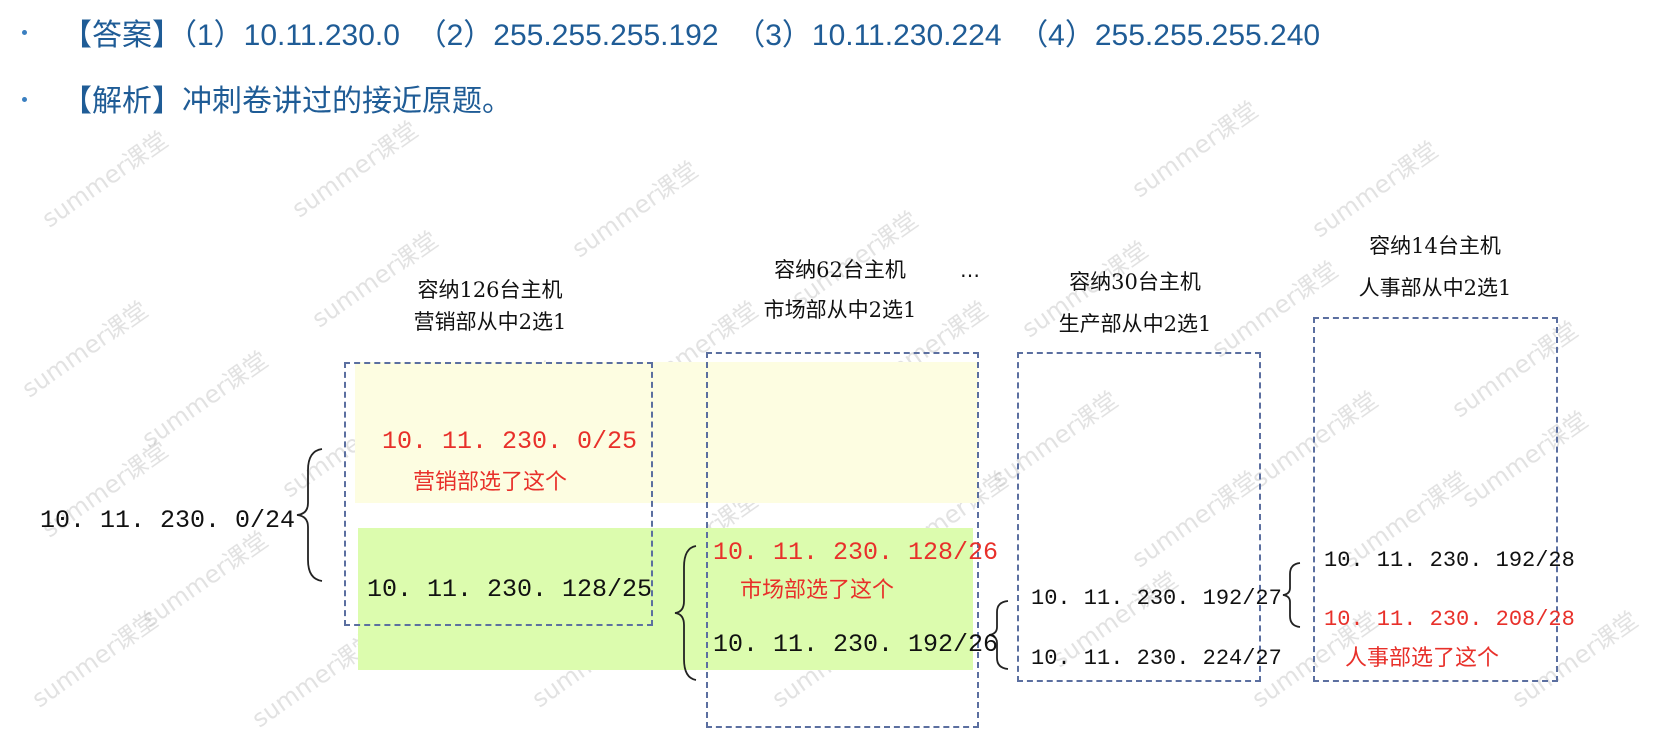 The image size is (1676, 734). I want to click on dept-label: 人事部从中2选1, so click(1435, 288).